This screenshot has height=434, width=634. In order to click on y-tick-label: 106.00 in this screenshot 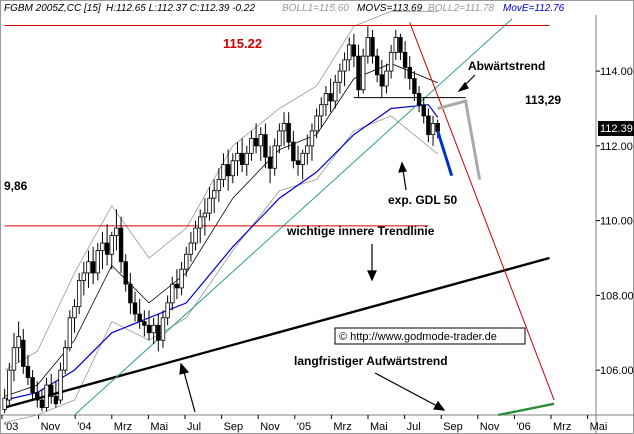, I will do `click(617, 371)`.